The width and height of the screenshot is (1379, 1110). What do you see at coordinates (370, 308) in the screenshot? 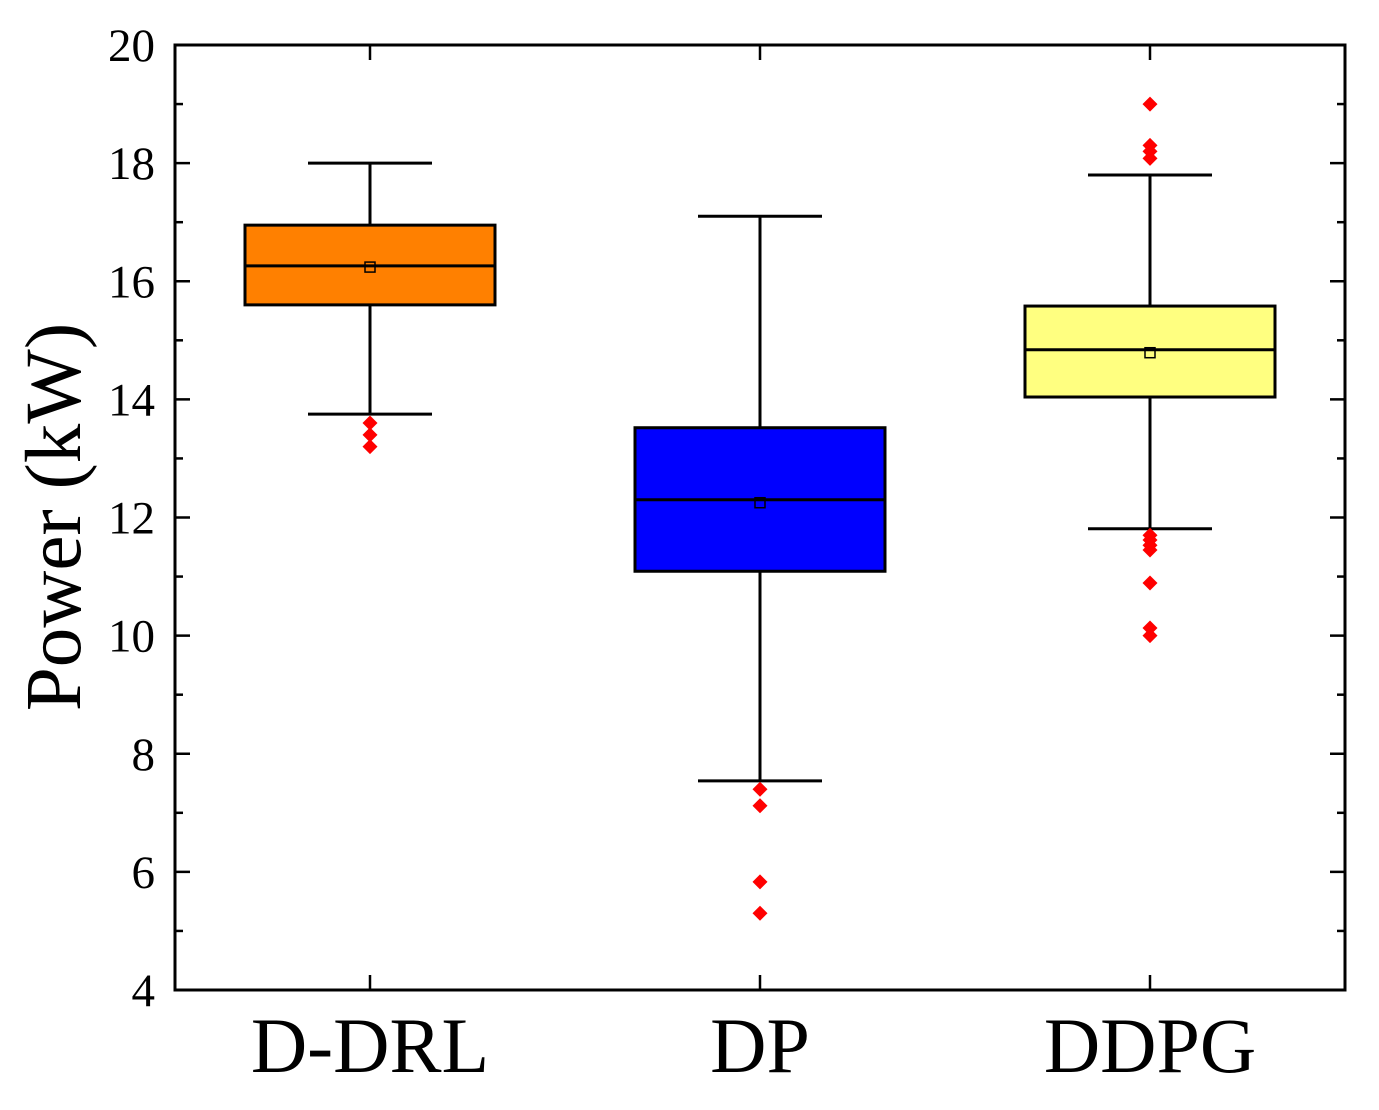
I see `box-d-drl` at bounding box center [370, 308].